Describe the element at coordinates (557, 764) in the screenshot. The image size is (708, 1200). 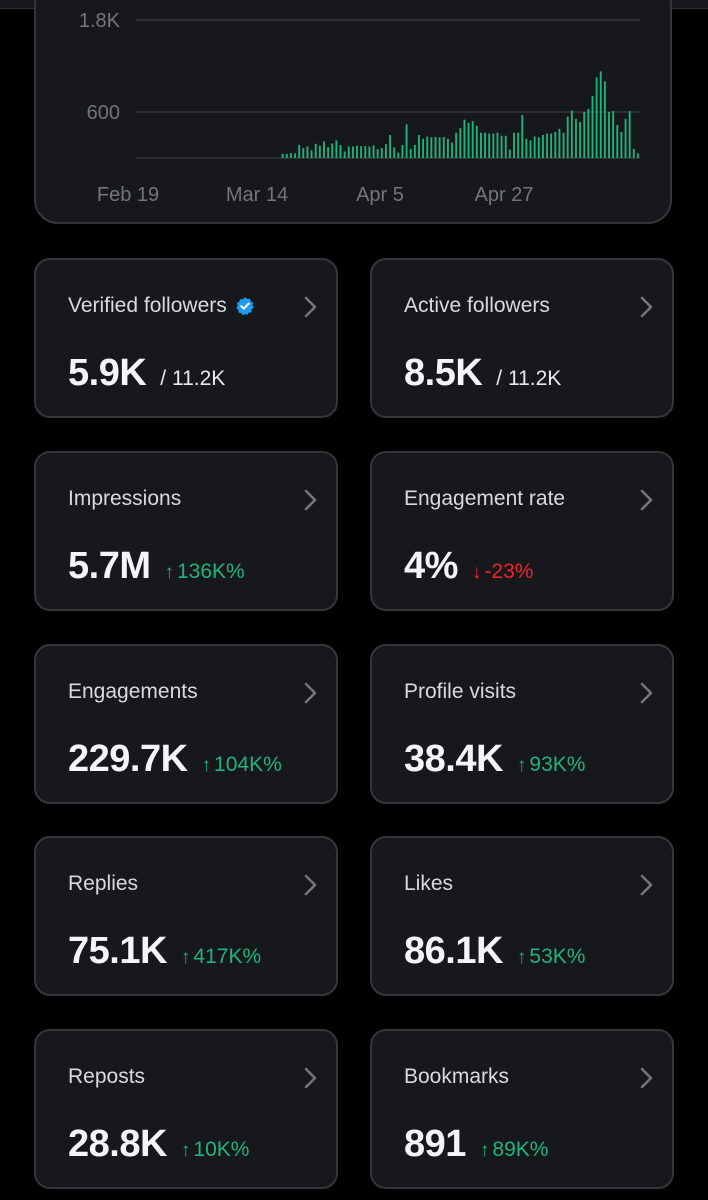
I see `metric-change-value: 93K%` at that location.